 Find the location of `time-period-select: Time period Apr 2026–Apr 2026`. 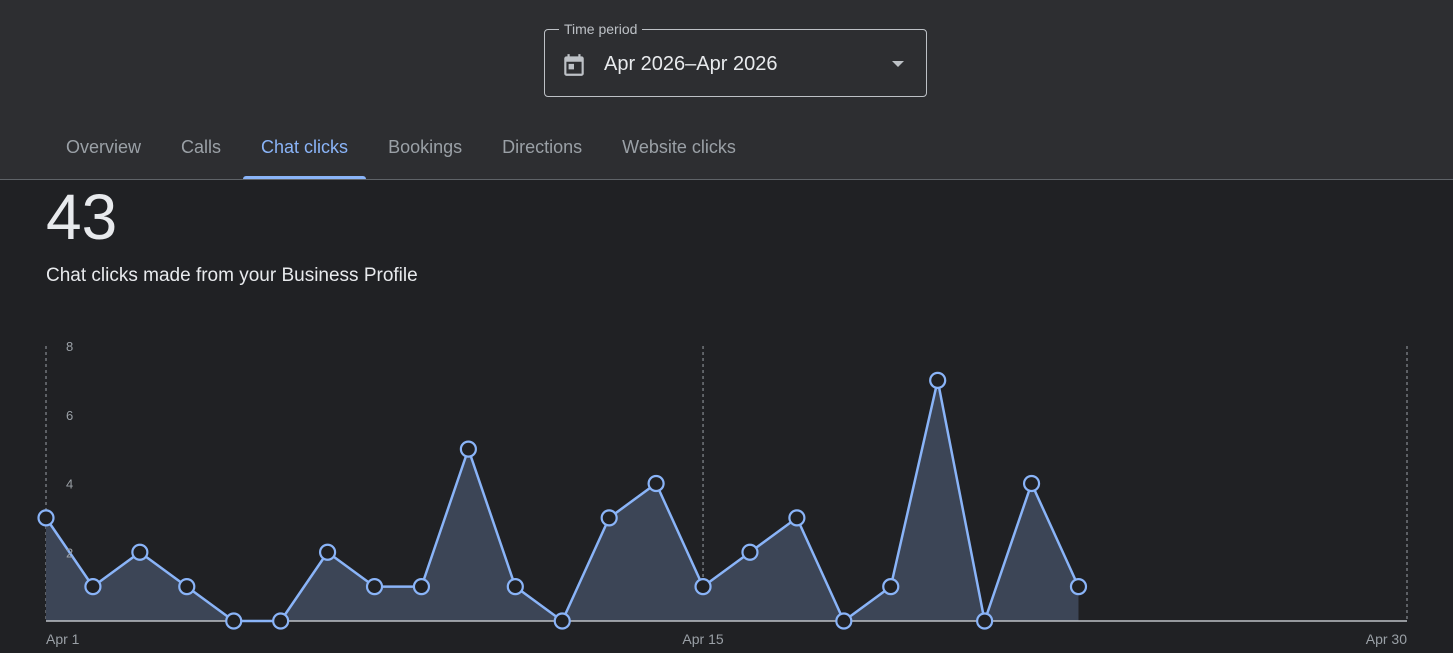

time-period-select: Time period Apr 2026–Apr 2026 is located at coordinates (735, 59).